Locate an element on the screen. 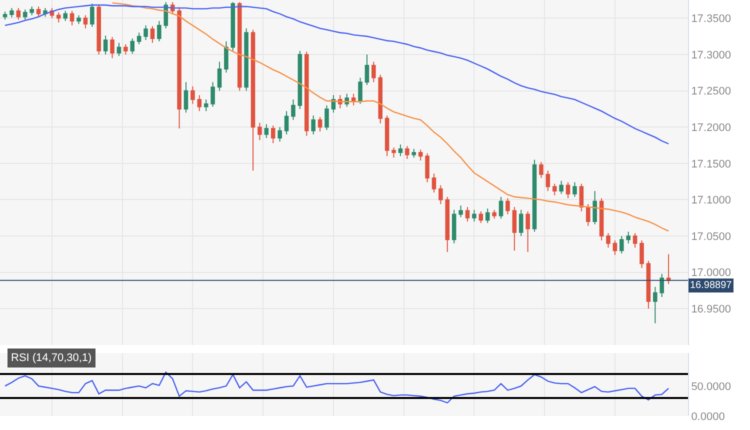 The height and width of the screenshot is (430, 750). y-tick-label: 17.0500 is located at coordinates (711, 236).